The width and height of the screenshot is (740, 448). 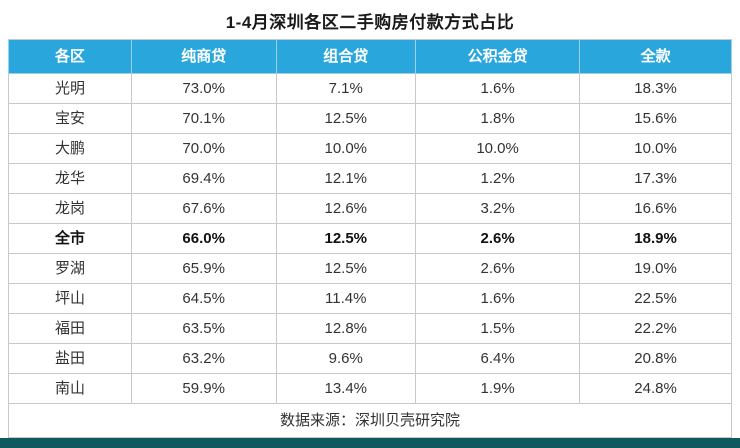 I want to click on value-cell: 69.4%, so click(x=203, y=178).